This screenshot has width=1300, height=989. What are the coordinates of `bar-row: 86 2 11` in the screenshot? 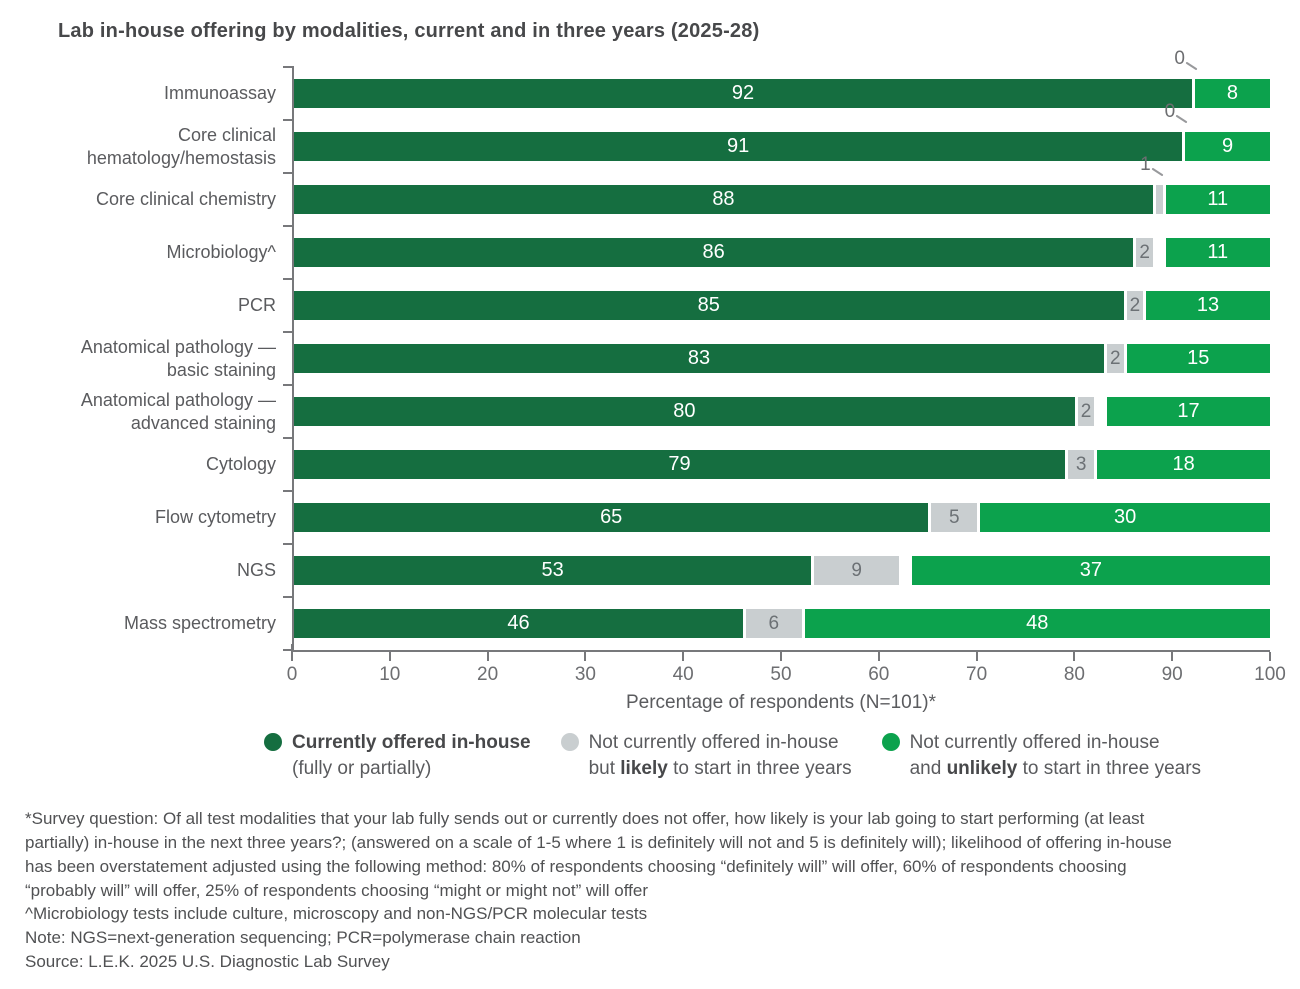 It's located at (782, 252).